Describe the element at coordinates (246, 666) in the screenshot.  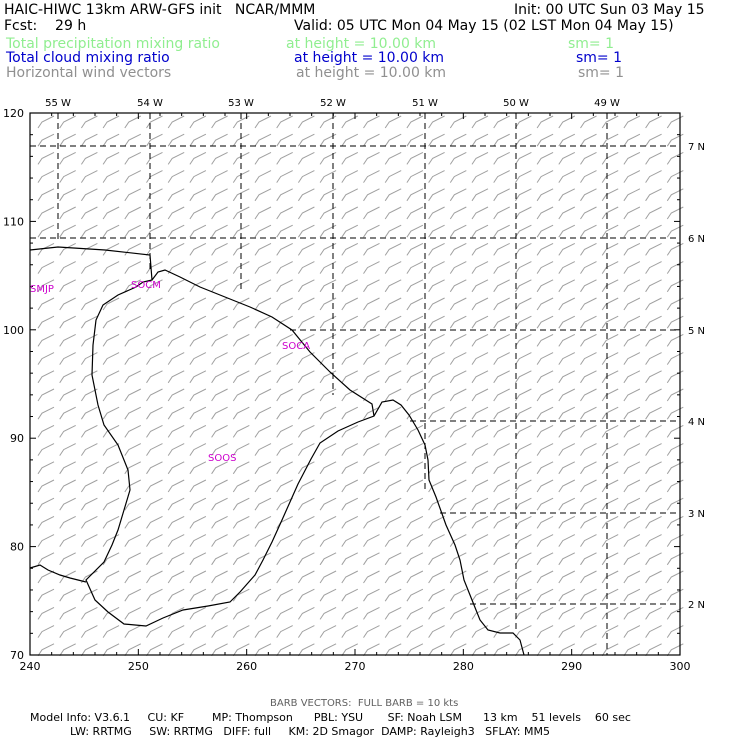
I see `x-tick-label: 260` at that location.